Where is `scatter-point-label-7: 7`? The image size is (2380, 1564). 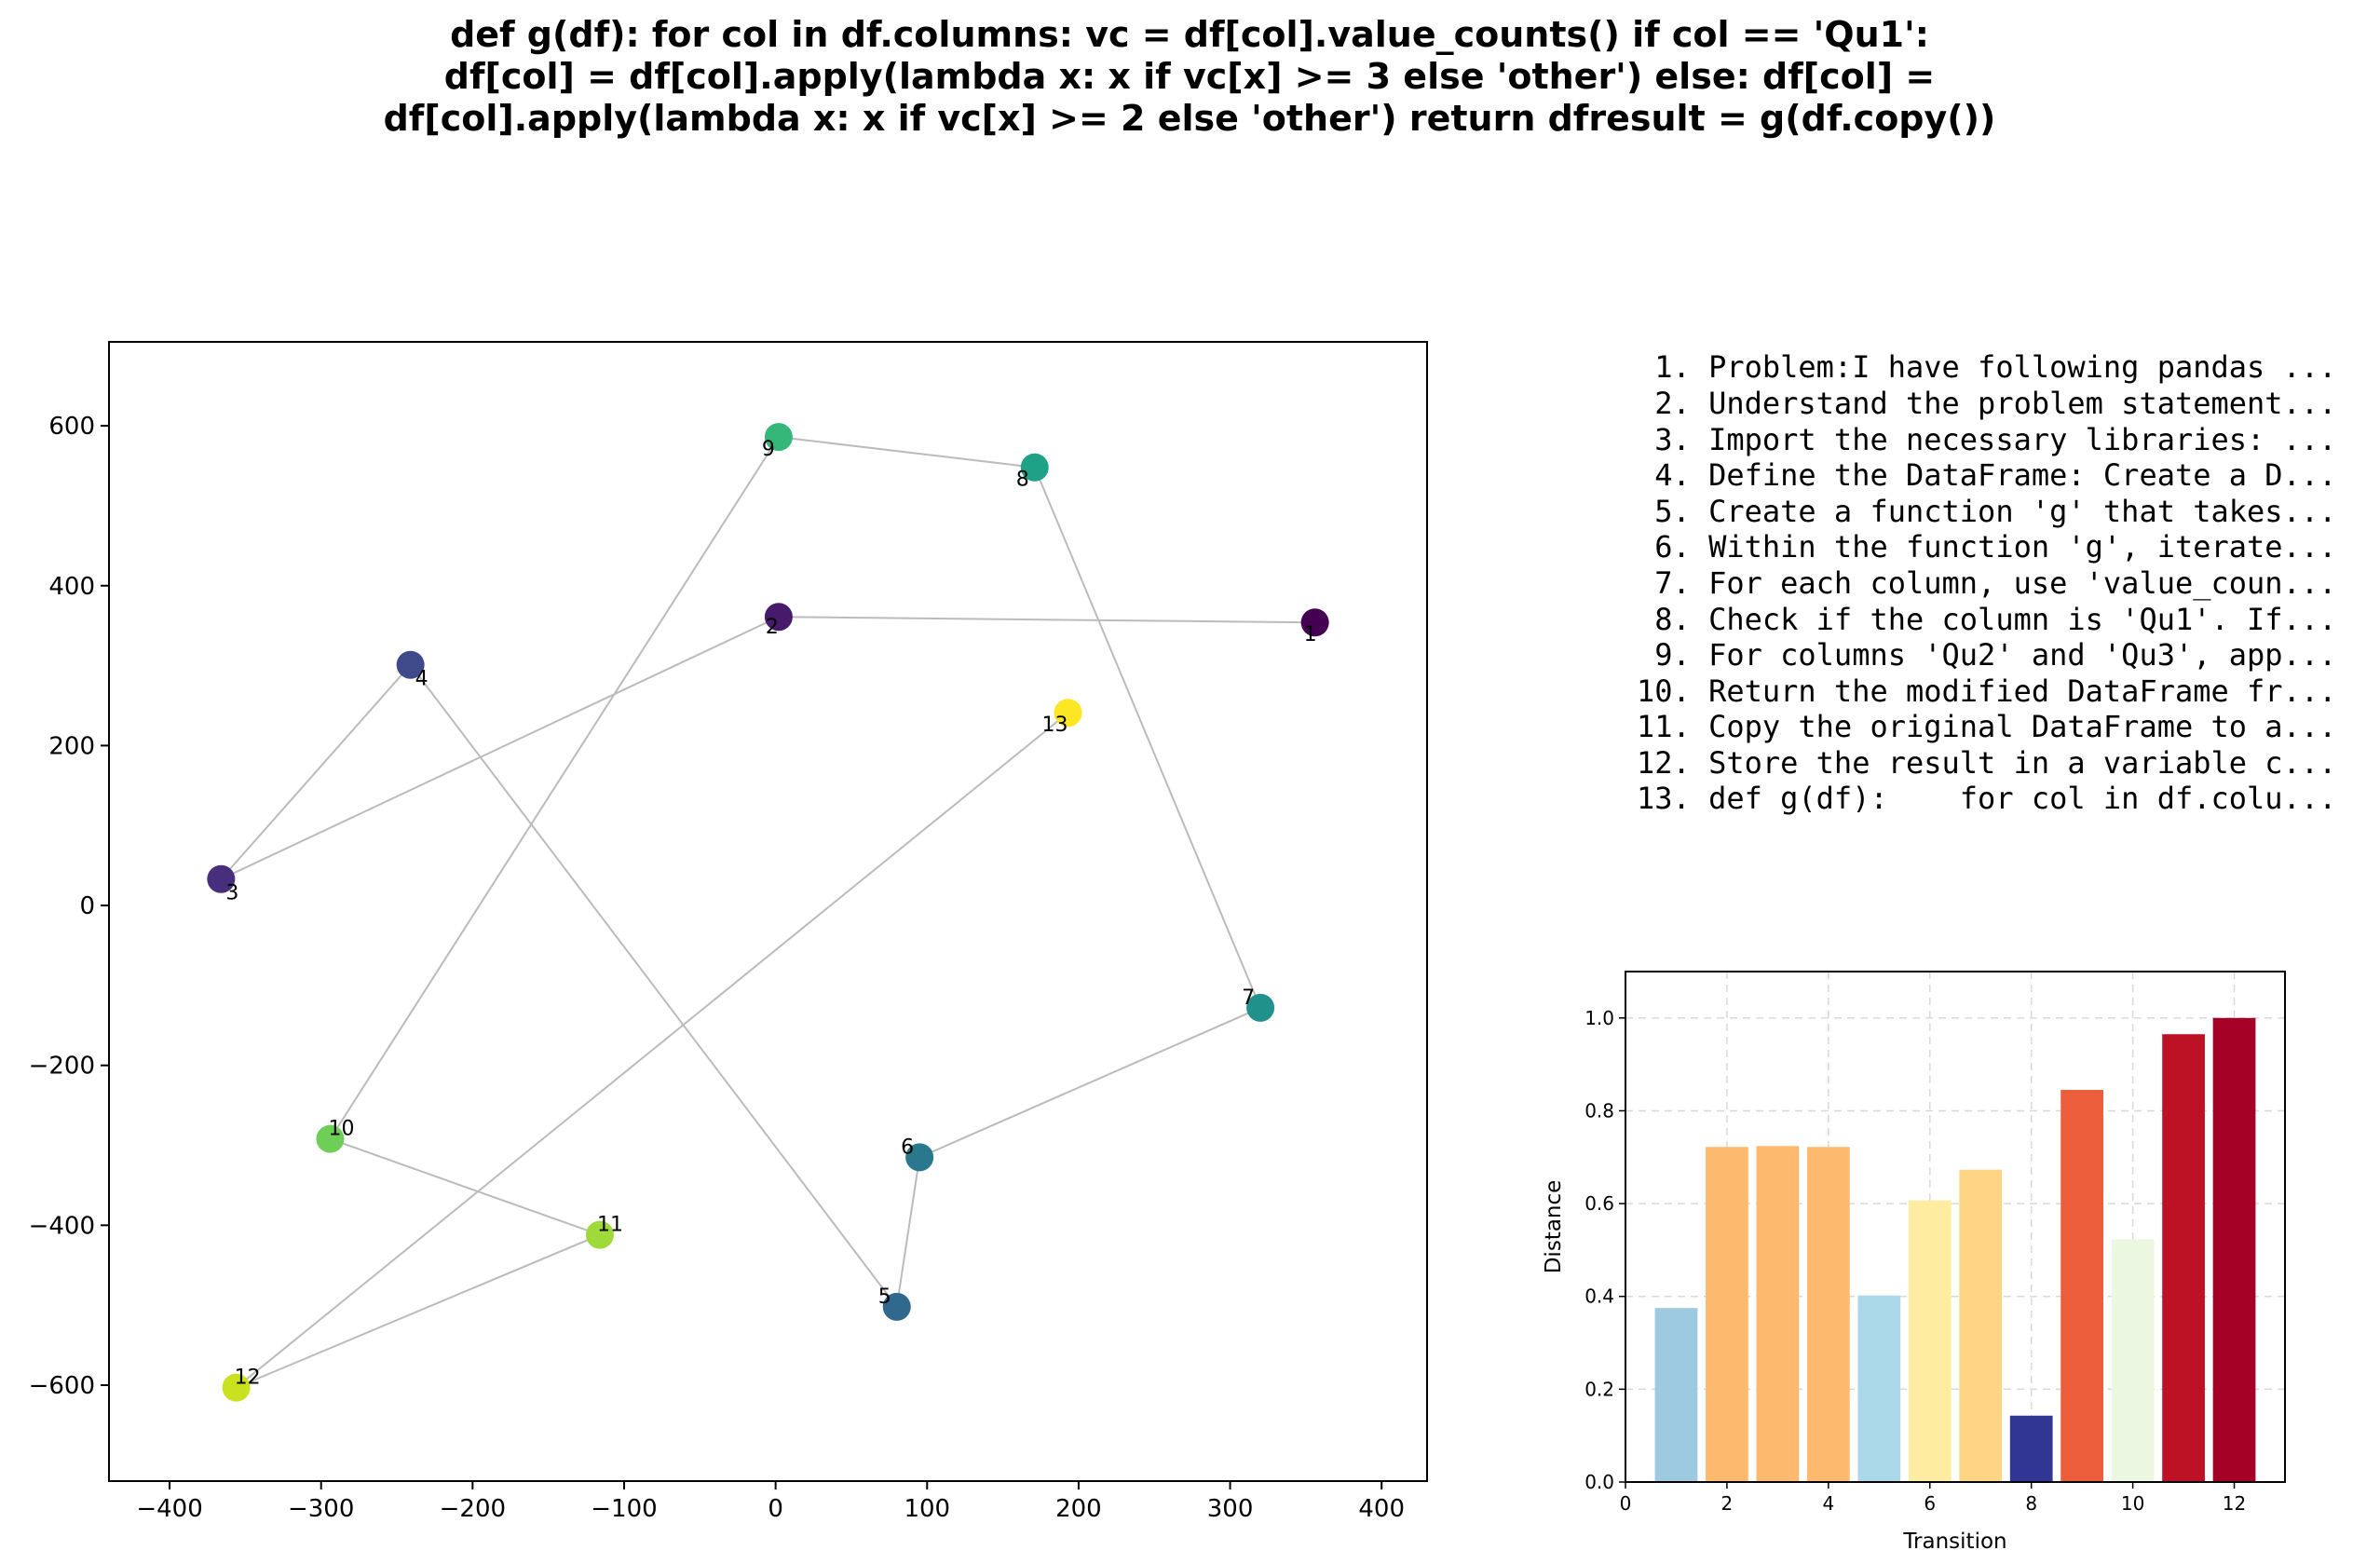 scatter-point-label-7: 7 is located at coordinates (1248, 998).